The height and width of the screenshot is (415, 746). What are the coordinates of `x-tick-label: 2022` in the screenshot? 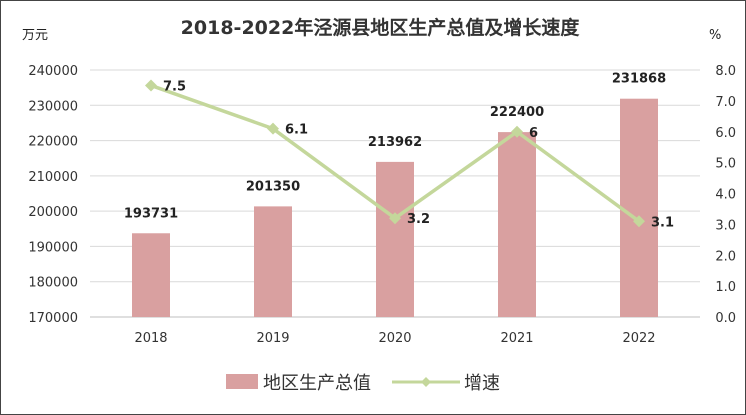 It's located at (638, 338).